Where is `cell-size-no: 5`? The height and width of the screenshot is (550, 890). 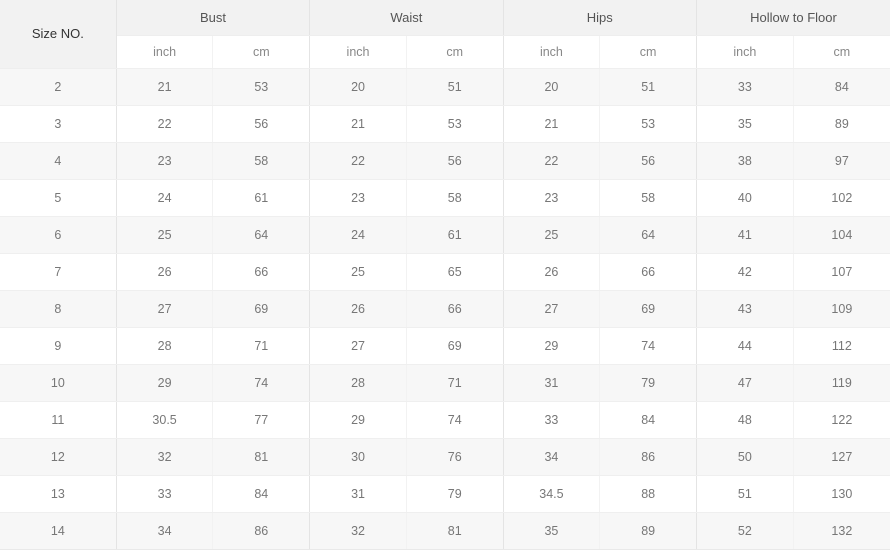
cell-size-no: 5 is located at coordinates (58, 197).